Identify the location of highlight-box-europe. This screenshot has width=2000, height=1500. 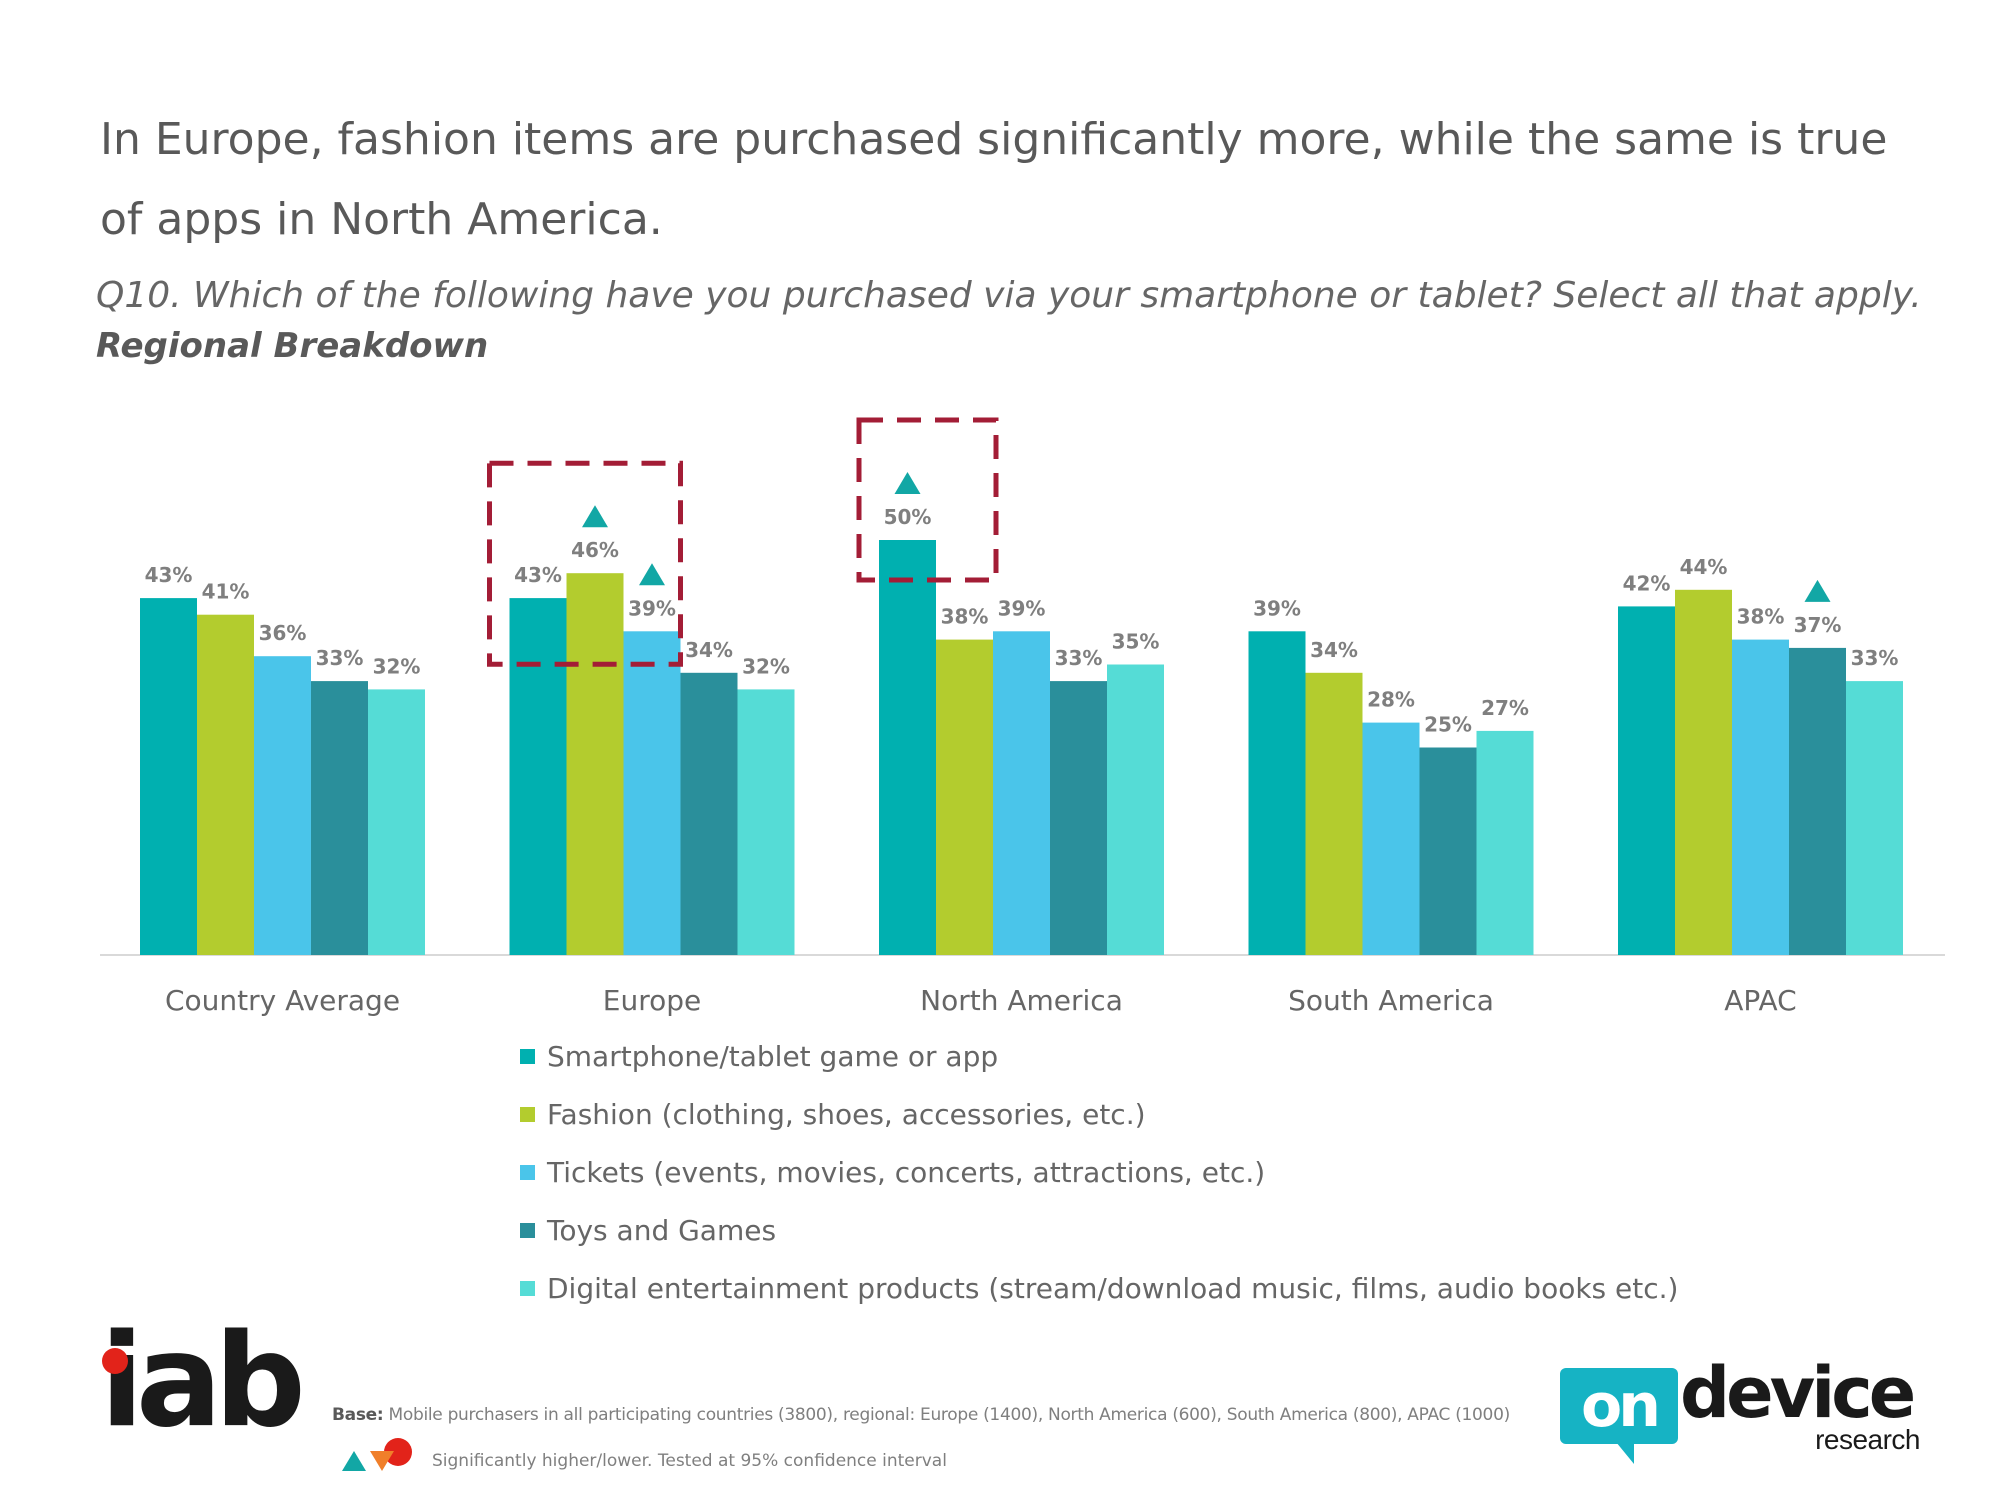
(585, 563).